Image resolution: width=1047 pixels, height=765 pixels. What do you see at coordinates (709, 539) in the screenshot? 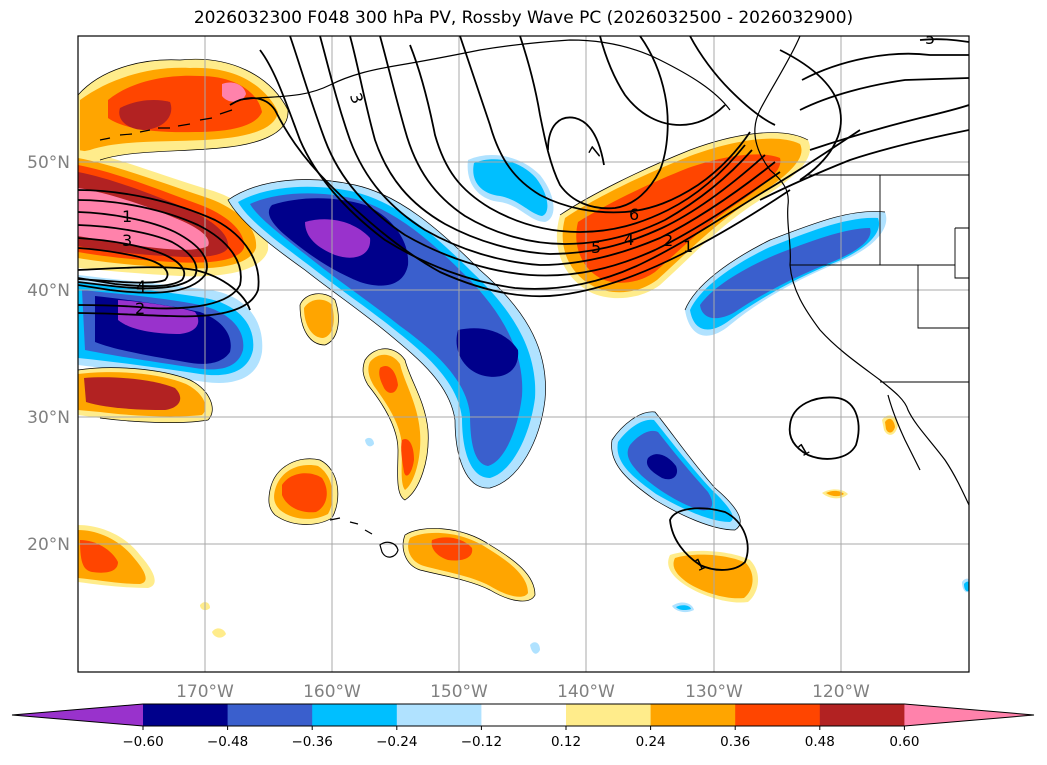
I see `rossby-closed-contour-19n` at bounding box center [709, 539].